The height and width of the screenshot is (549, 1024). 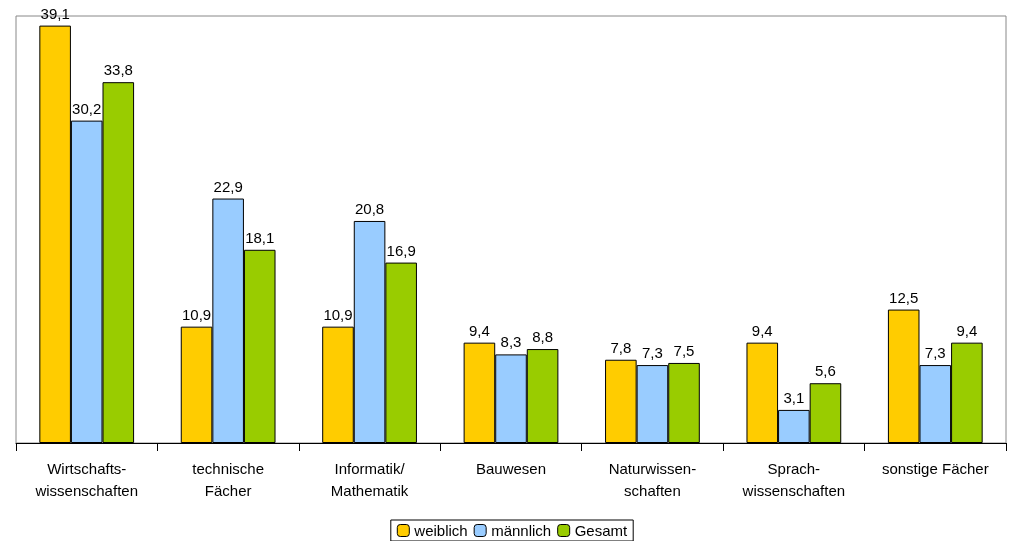 I want to click on data-label: 30,2, so click(x=87, y=108).